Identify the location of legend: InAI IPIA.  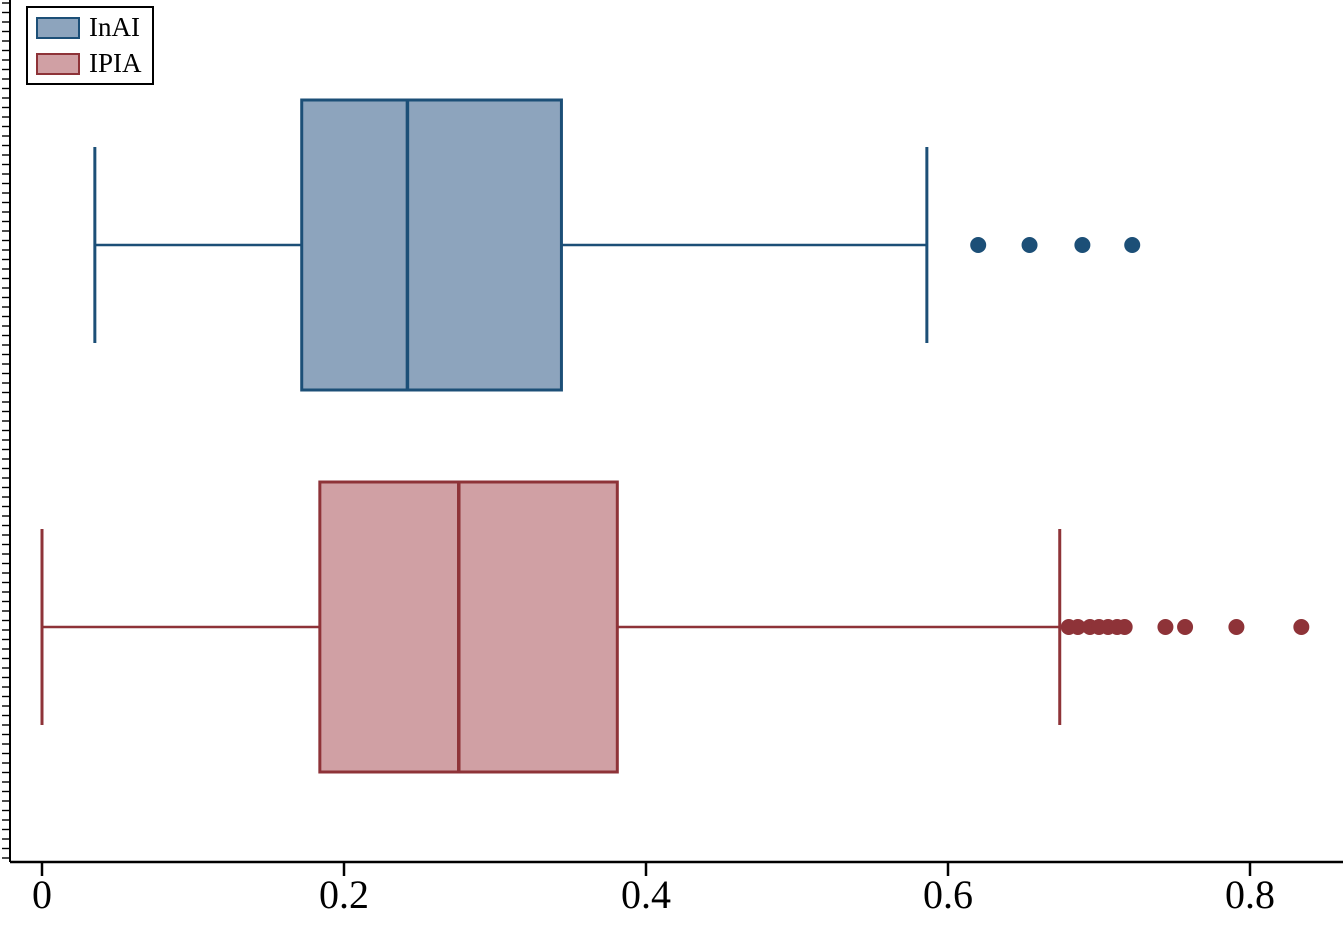
(90, 46).